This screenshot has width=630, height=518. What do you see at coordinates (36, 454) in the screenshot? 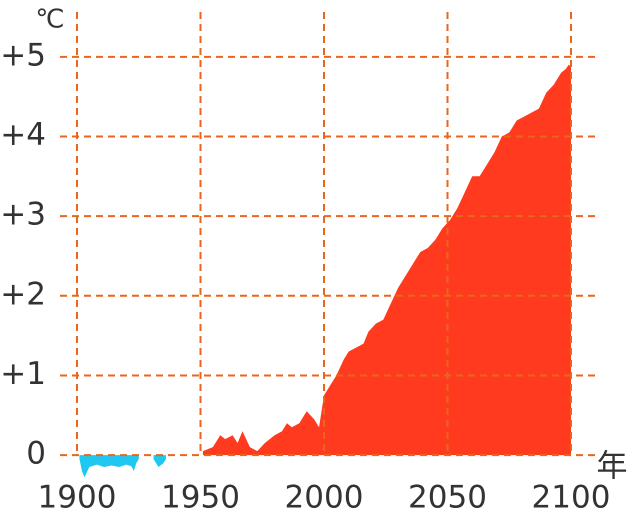
I see `y-tick-label: 0` at bounding box center [36, 454].